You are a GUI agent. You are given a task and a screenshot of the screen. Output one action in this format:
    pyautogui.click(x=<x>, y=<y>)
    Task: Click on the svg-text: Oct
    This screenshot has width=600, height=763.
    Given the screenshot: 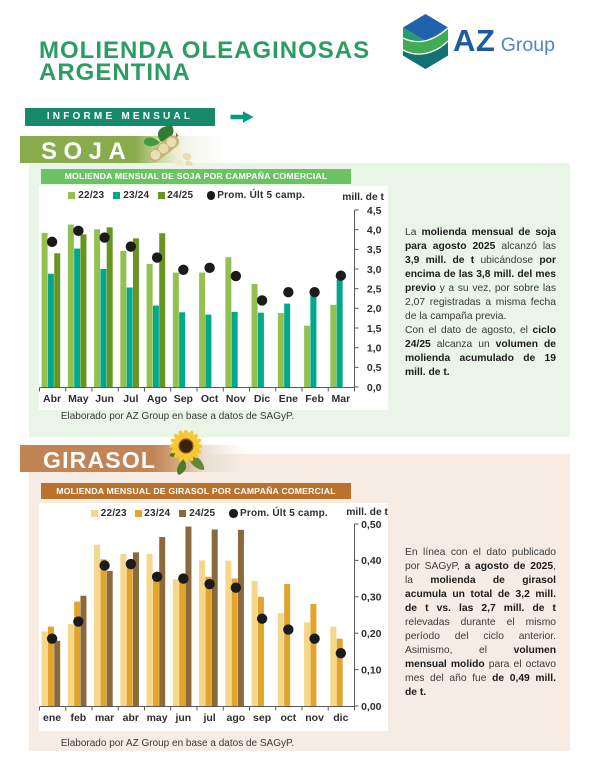 What is the action you would take?
    pyautogui.click(x=210, y=399)
    